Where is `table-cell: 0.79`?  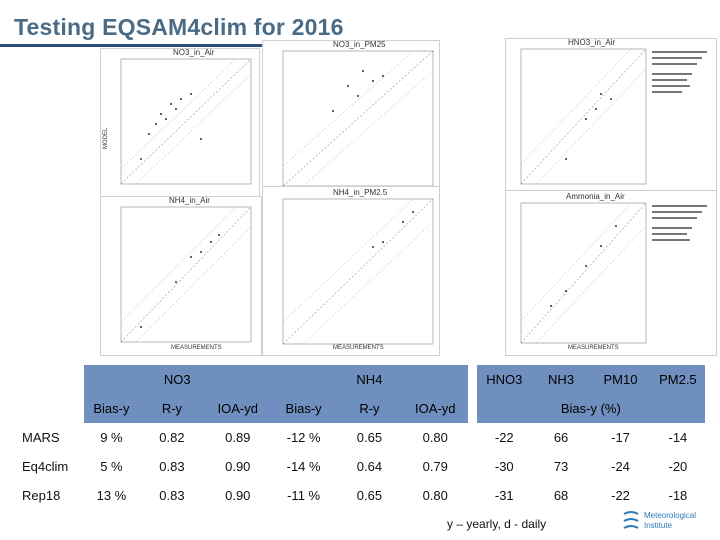
table-cell: 0.79 is located at coordinates (435, 466).